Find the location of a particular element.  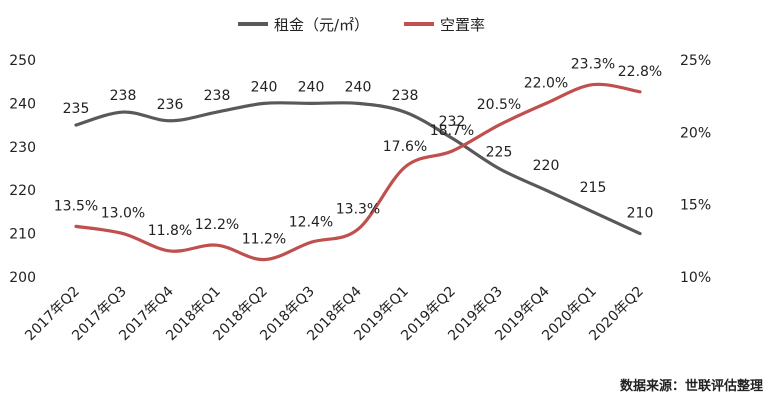

left-y-axis: 200 210 220 230 240 250 is located at coordinates (22, 169).